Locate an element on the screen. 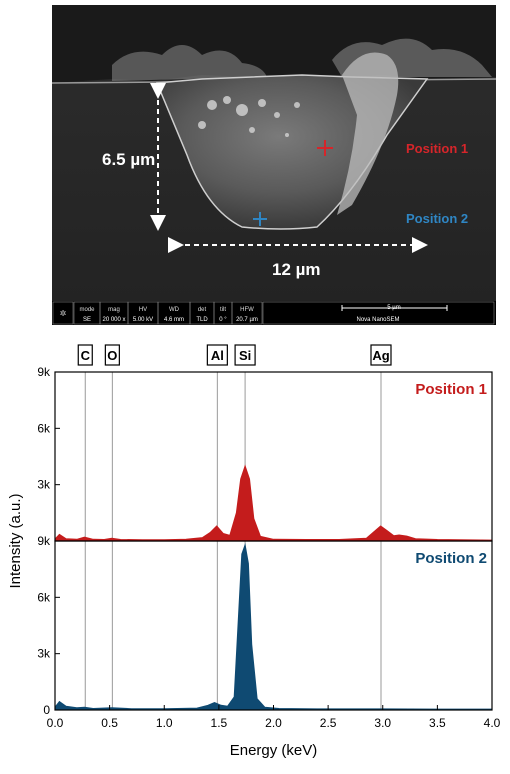 This screenshot has width=510, height=774. x-tick-label: 3.5 is located at coordinates (437, 723).